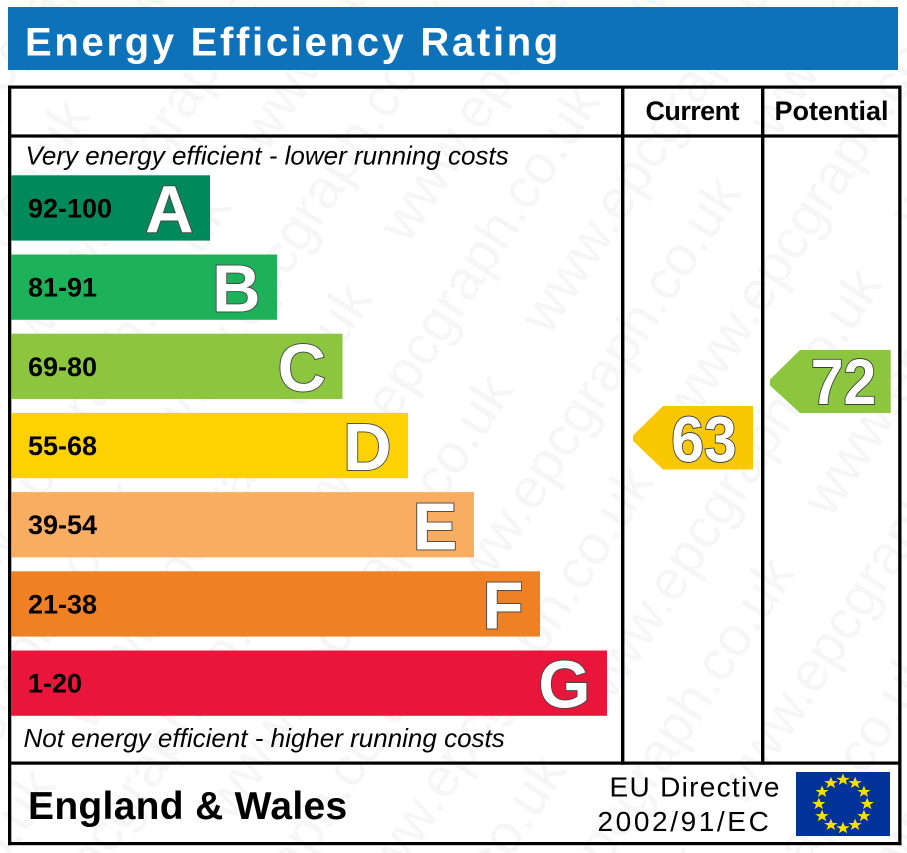 The image size is (907, 853). I want to click on svg-text: England & Wales, so click(187, 806).